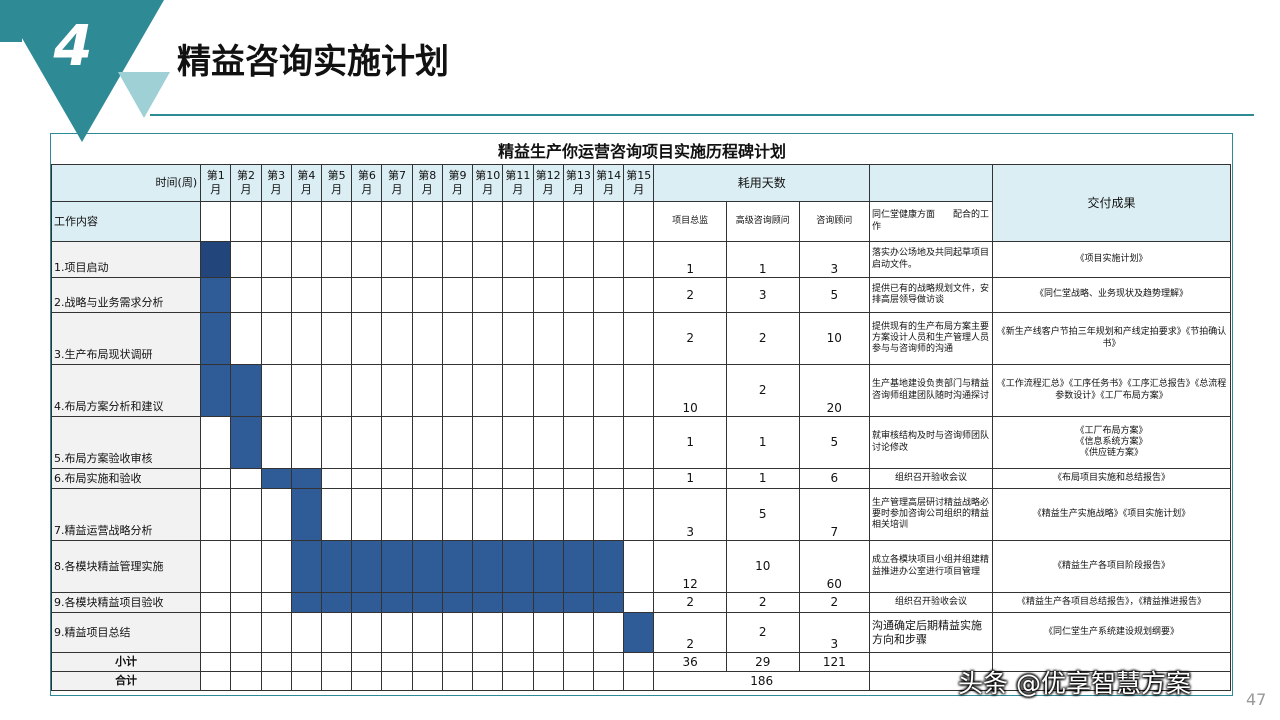 This screenshot has height=720, width=1280. I want to click on deliverable-cell: 《工厂布局方案》 《信息系统方案》 《供应链方案》, so click(1111, 442).